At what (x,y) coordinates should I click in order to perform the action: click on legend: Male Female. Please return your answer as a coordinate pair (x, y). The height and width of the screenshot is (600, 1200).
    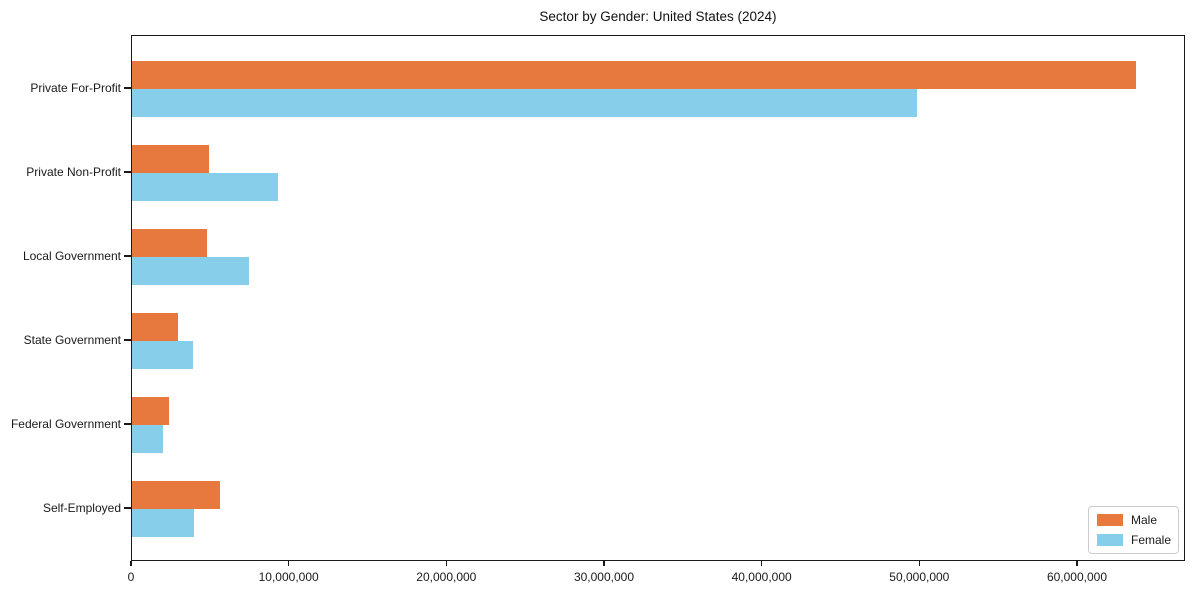
    Looking at the image, I should click on (1133, 530).